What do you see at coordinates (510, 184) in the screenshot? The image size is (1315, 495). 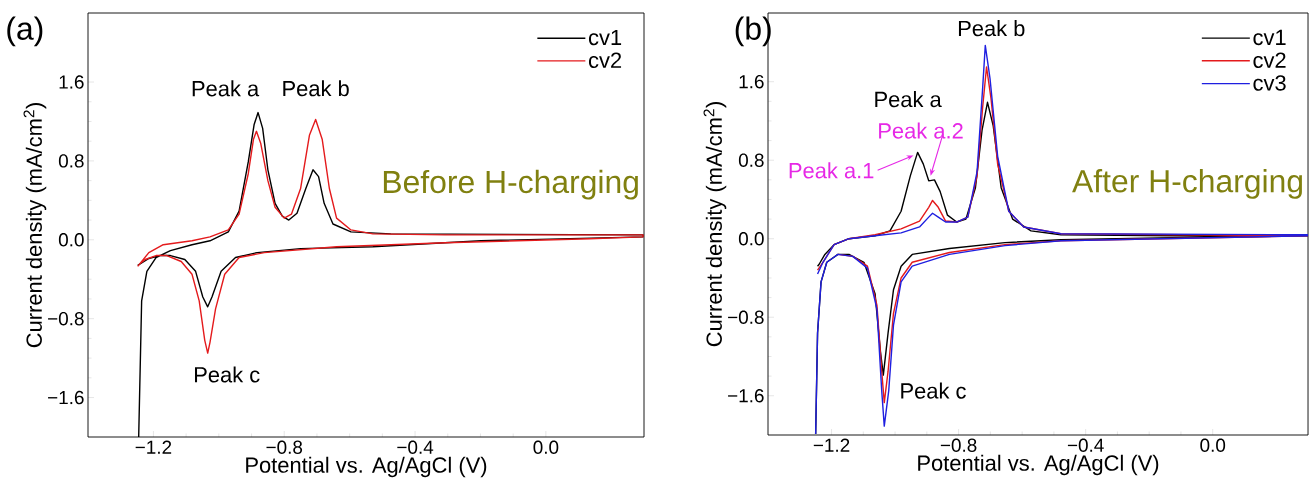 I see `annotation: Before H-charging` at bounding box center [510, 184].